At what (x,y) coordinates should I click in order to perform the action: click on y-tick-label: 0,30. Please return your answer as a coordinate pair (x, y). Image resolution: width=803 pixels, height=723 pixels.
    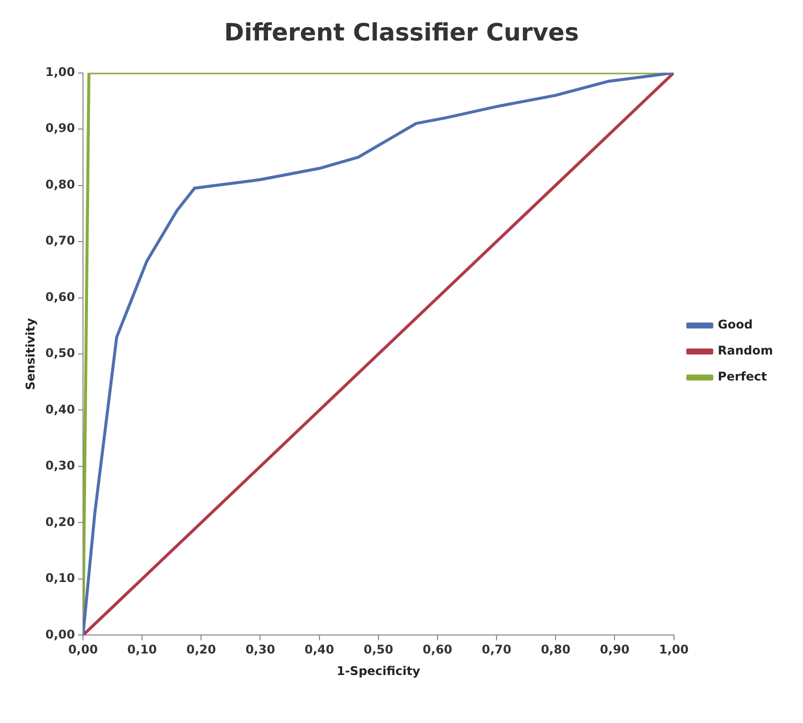
    Looking at the image, I should click on (60, 465).